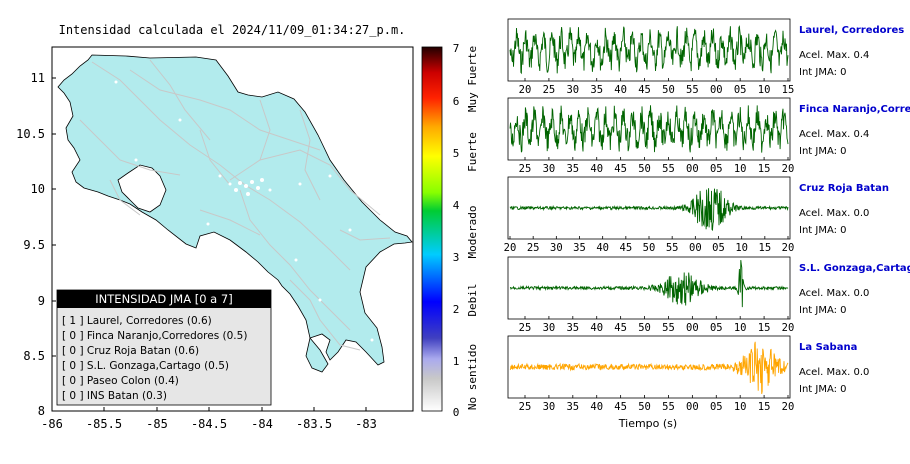  What do you see at coordinates (34, 245) in the screenshot?
I see `y-tick-label: 9.5` at bounding box center [34, 245].